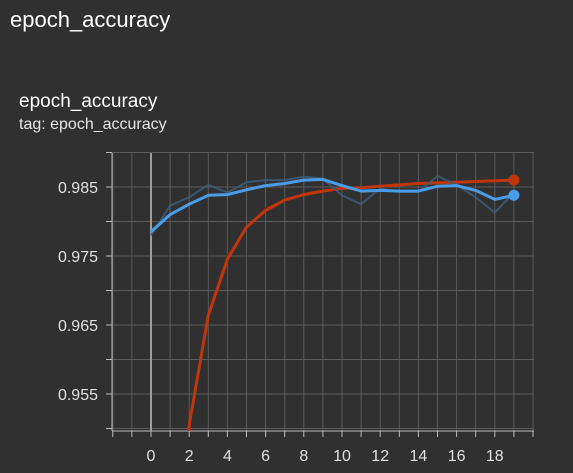  I want to click on card-title: epoch_accuracy, so click(88, 101).